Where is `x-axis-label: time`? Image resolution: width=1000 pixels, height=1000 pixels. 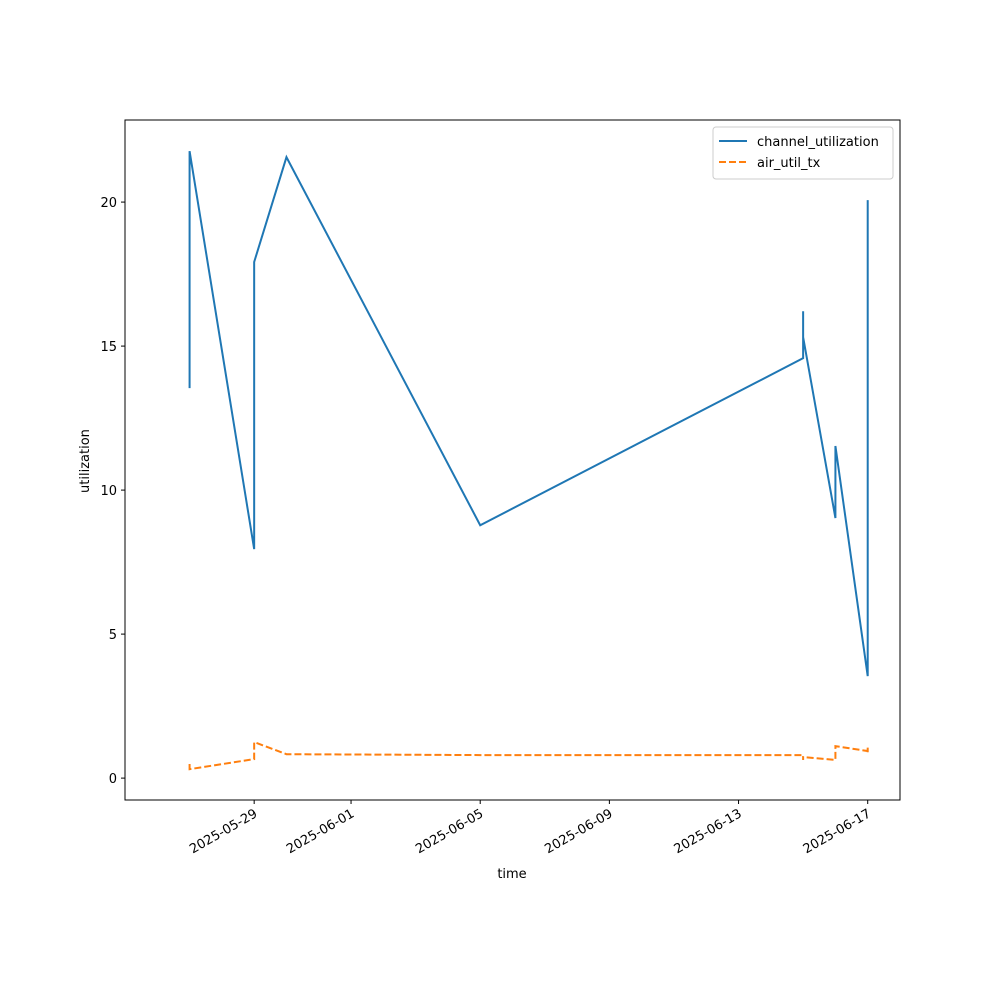
x-axis-label: time is located at coordinates (511, 874).